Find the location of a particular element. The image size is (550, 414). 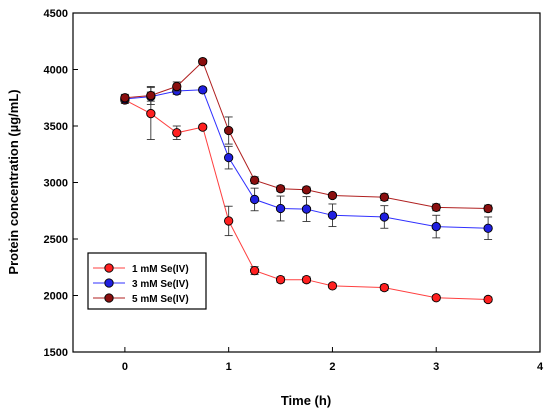

x-tick-label: 2 is located at coordinates (332, 367).